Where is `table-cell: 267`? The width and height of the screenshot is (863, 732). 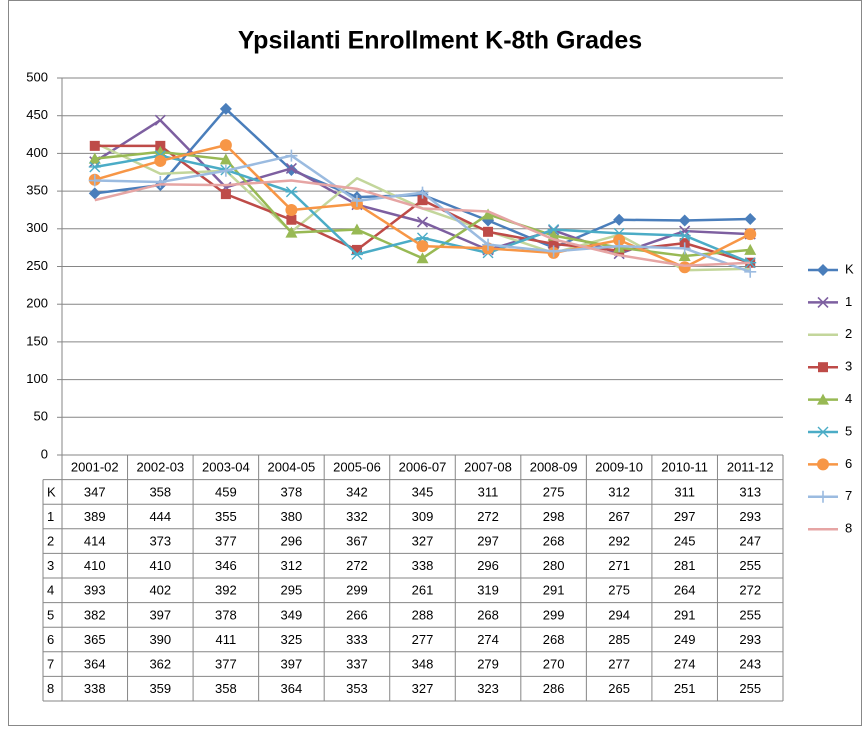
table-cell: 267 is located at coordinates (619, 516).